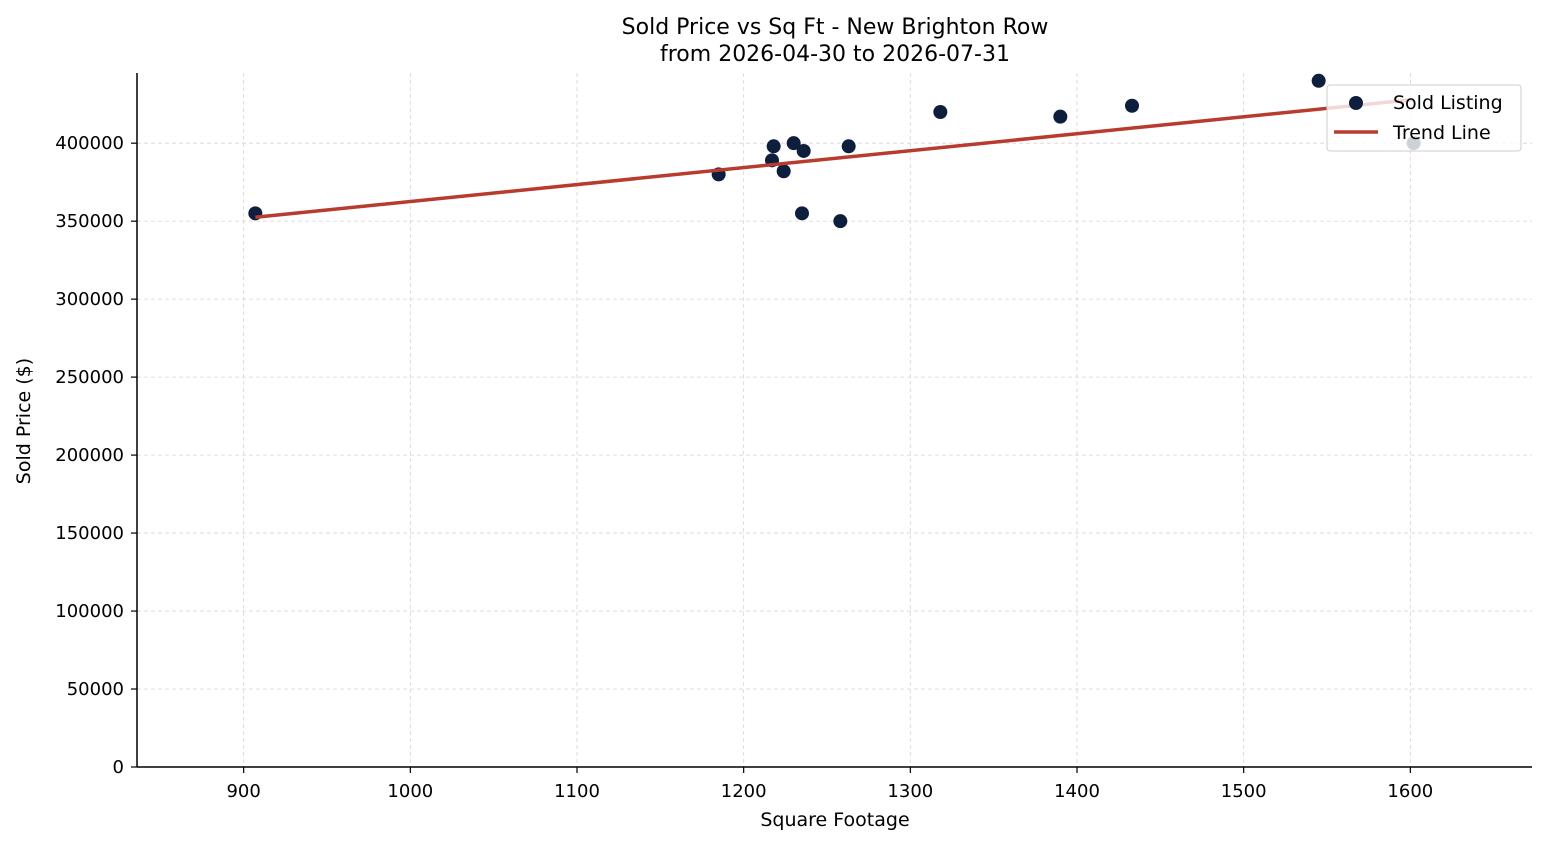  Describe the element at coordinates (89, 455) in the screenshot. I see `y-tick-label: 200000` at that location.